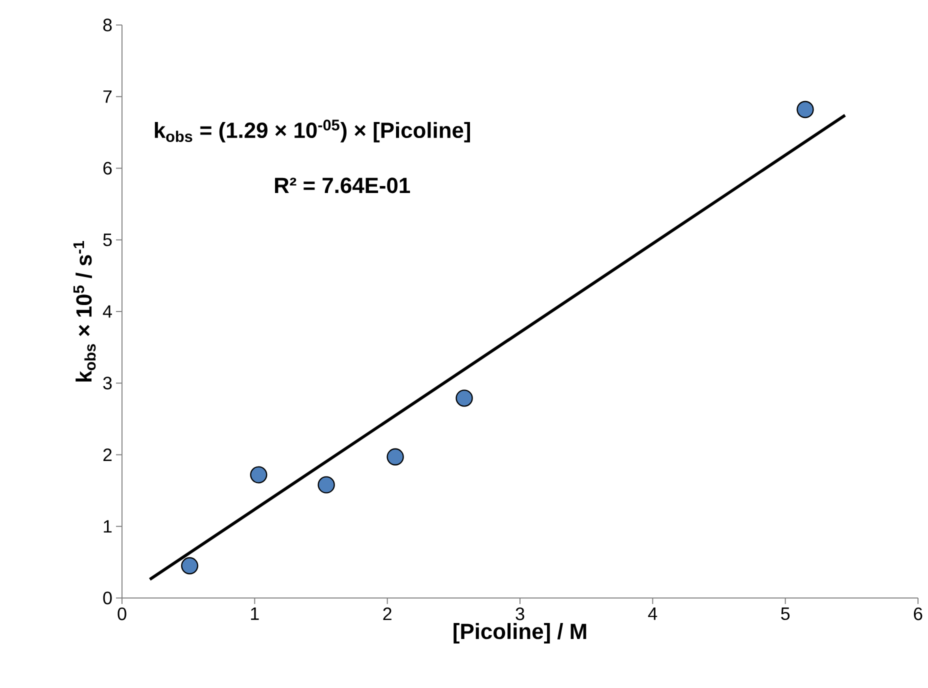 Image resolution: width=928 pixels, height=688 pixels. What do you see at coordinates (107, 168) in the screenshot?
I see `y-tick-label: 6` at bounding box center [107, 168].